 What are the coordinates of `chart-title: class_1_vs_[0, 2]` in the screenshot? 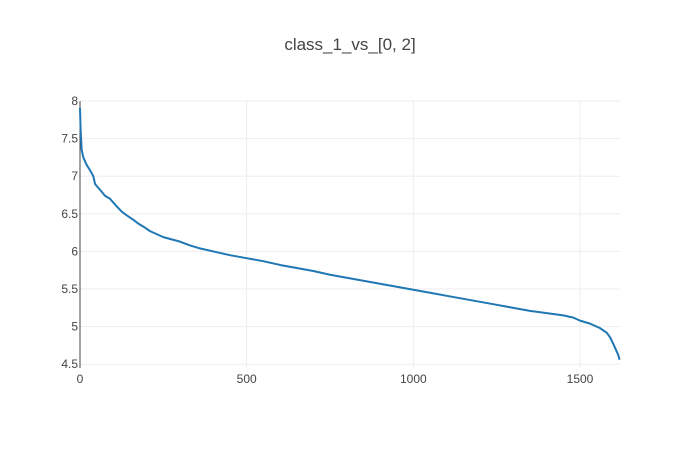 It's located at (349, 44).